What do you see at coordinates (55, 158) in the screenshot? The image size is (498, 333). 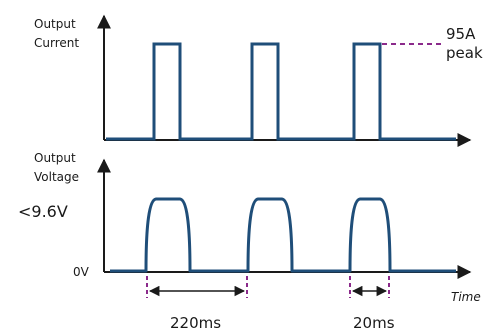 I see `voltage-axis-label-line1: Output` at bounding box center [55, 158].